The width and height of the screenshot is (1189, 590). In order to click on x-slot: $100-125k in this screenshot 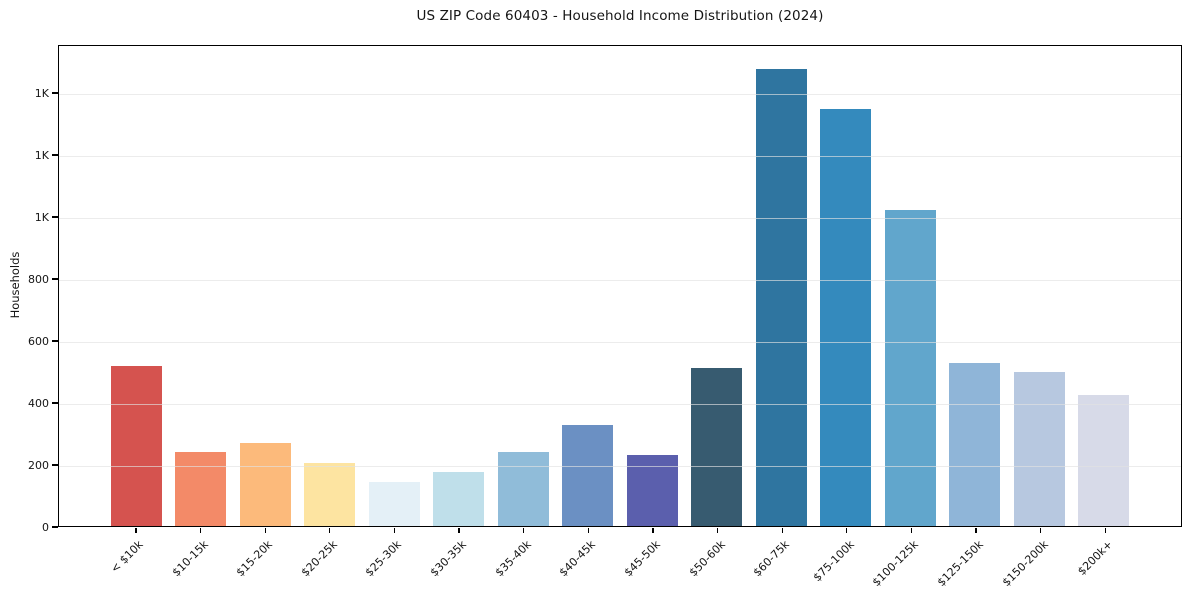, I will do `click(907, 558)`.